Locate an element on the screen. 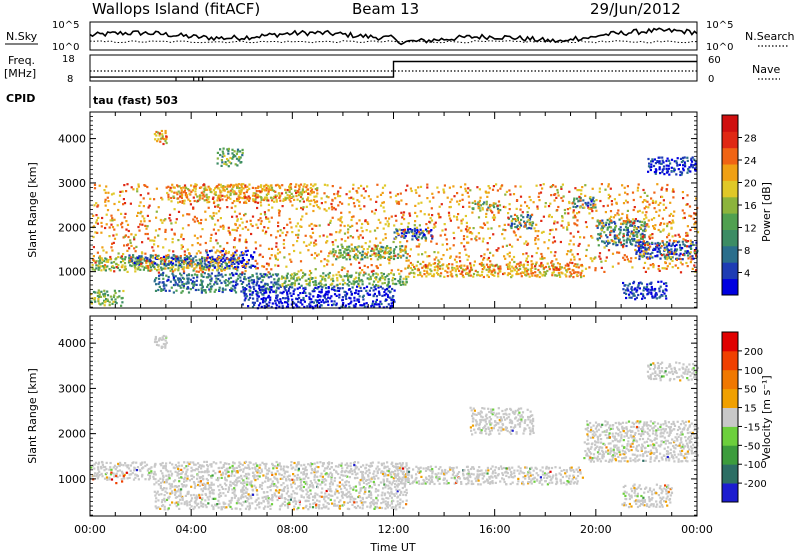  data-cell-0-2088 is located at coordinates (669, 253).